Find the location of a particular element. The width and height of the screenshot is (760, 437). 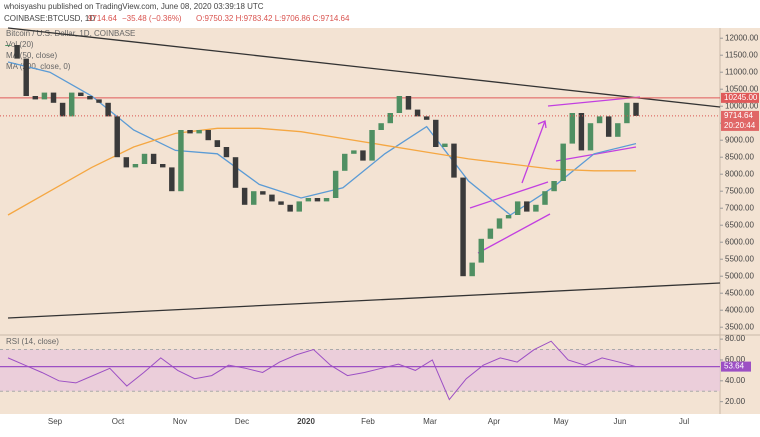

arrow is located at coordinates (533, 152).